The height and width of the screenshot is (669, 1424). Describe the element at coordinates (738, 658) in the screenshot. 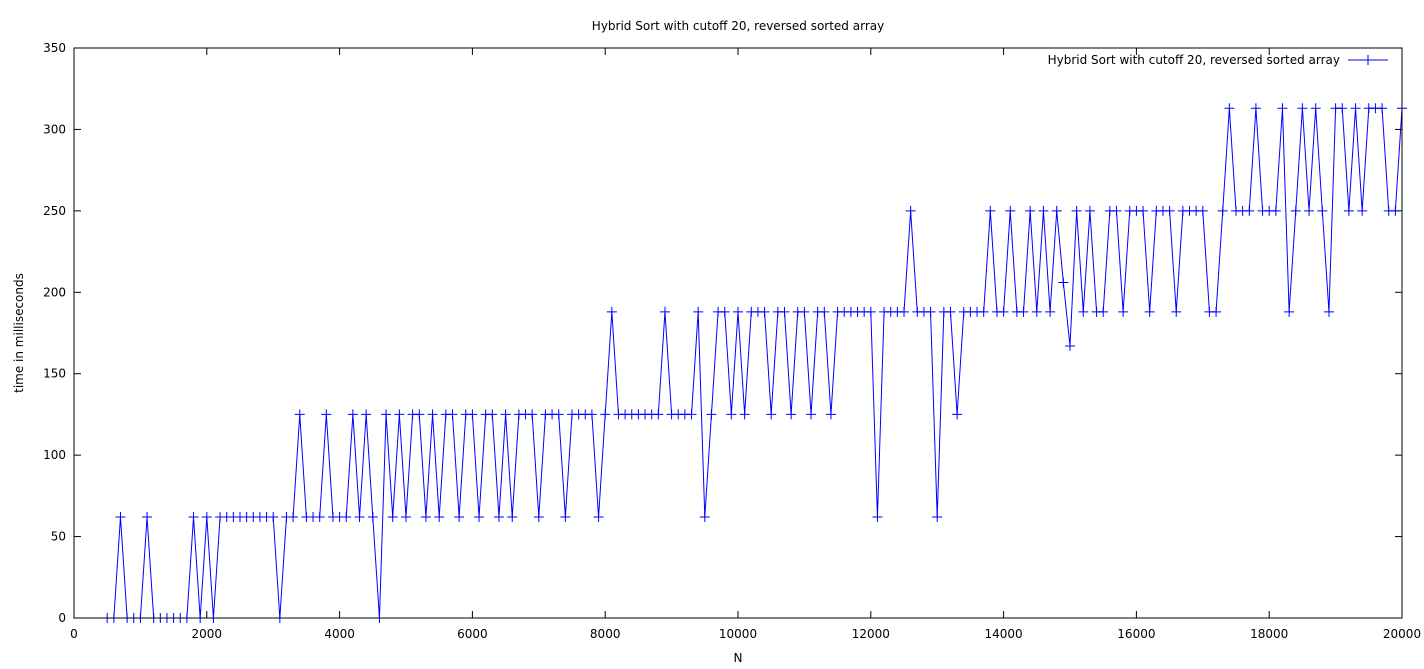

I see `x-axis-label: N` at that location.